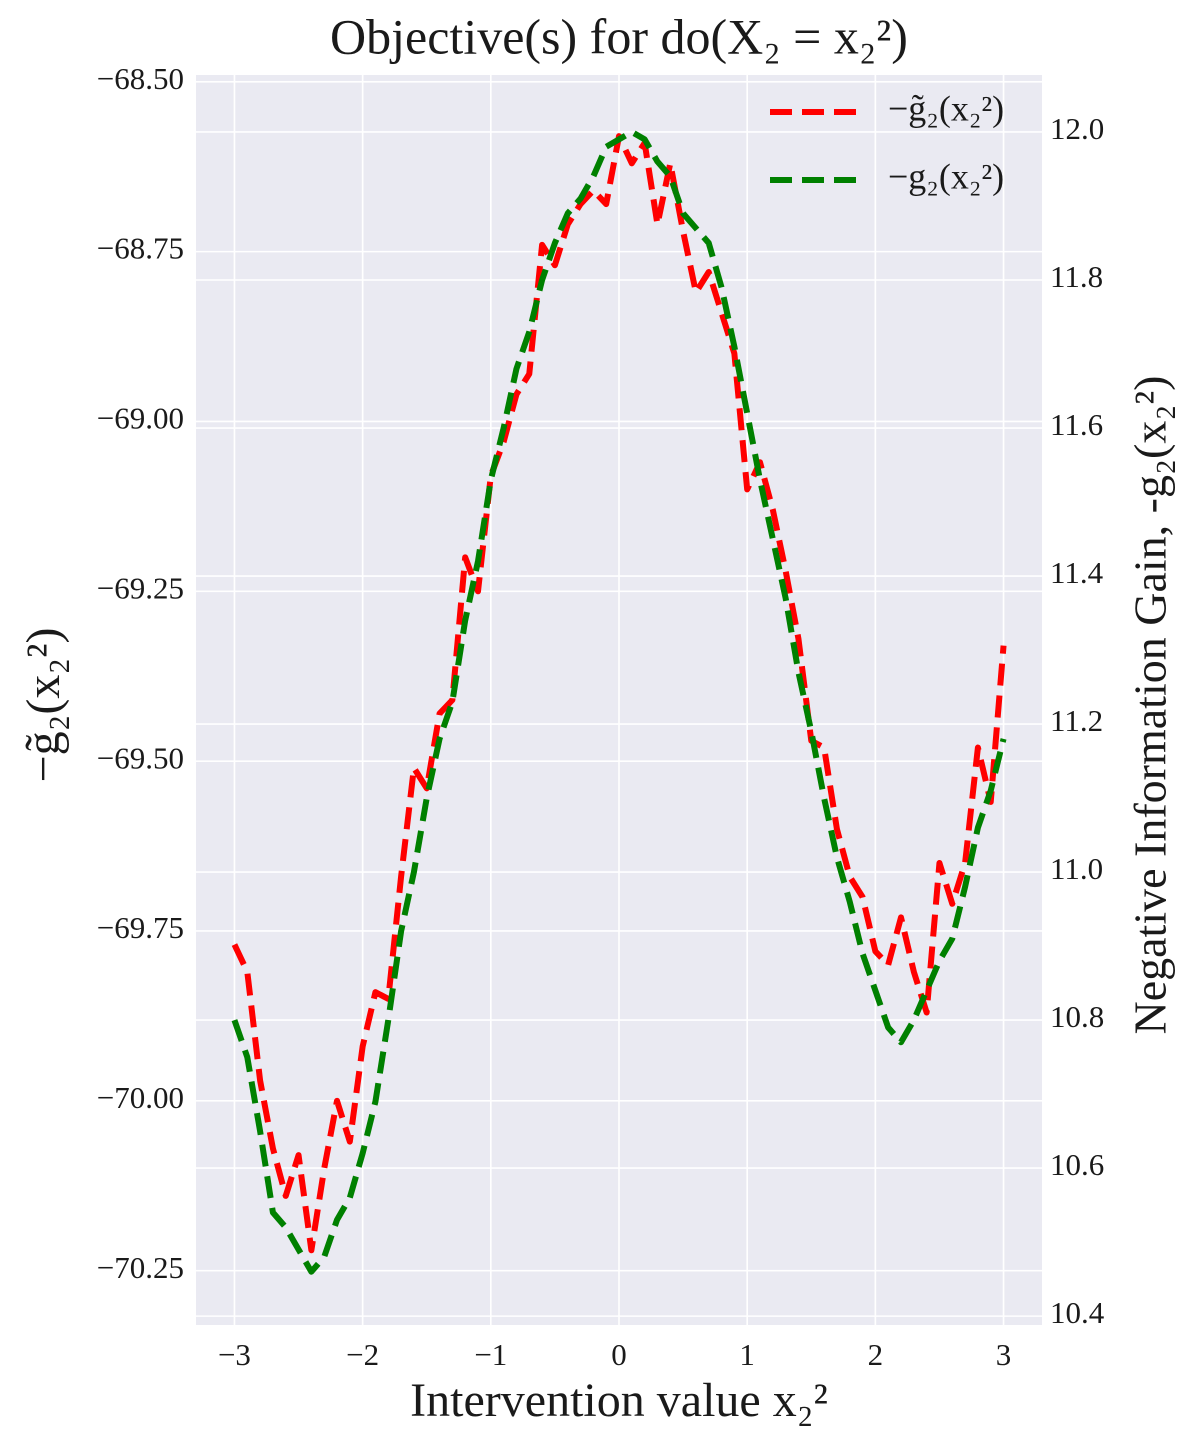  What do you see at coordinates (619, 1354) in the screenshot?
I see `x-tick-label: 0` at bounding box center [619, 1354].